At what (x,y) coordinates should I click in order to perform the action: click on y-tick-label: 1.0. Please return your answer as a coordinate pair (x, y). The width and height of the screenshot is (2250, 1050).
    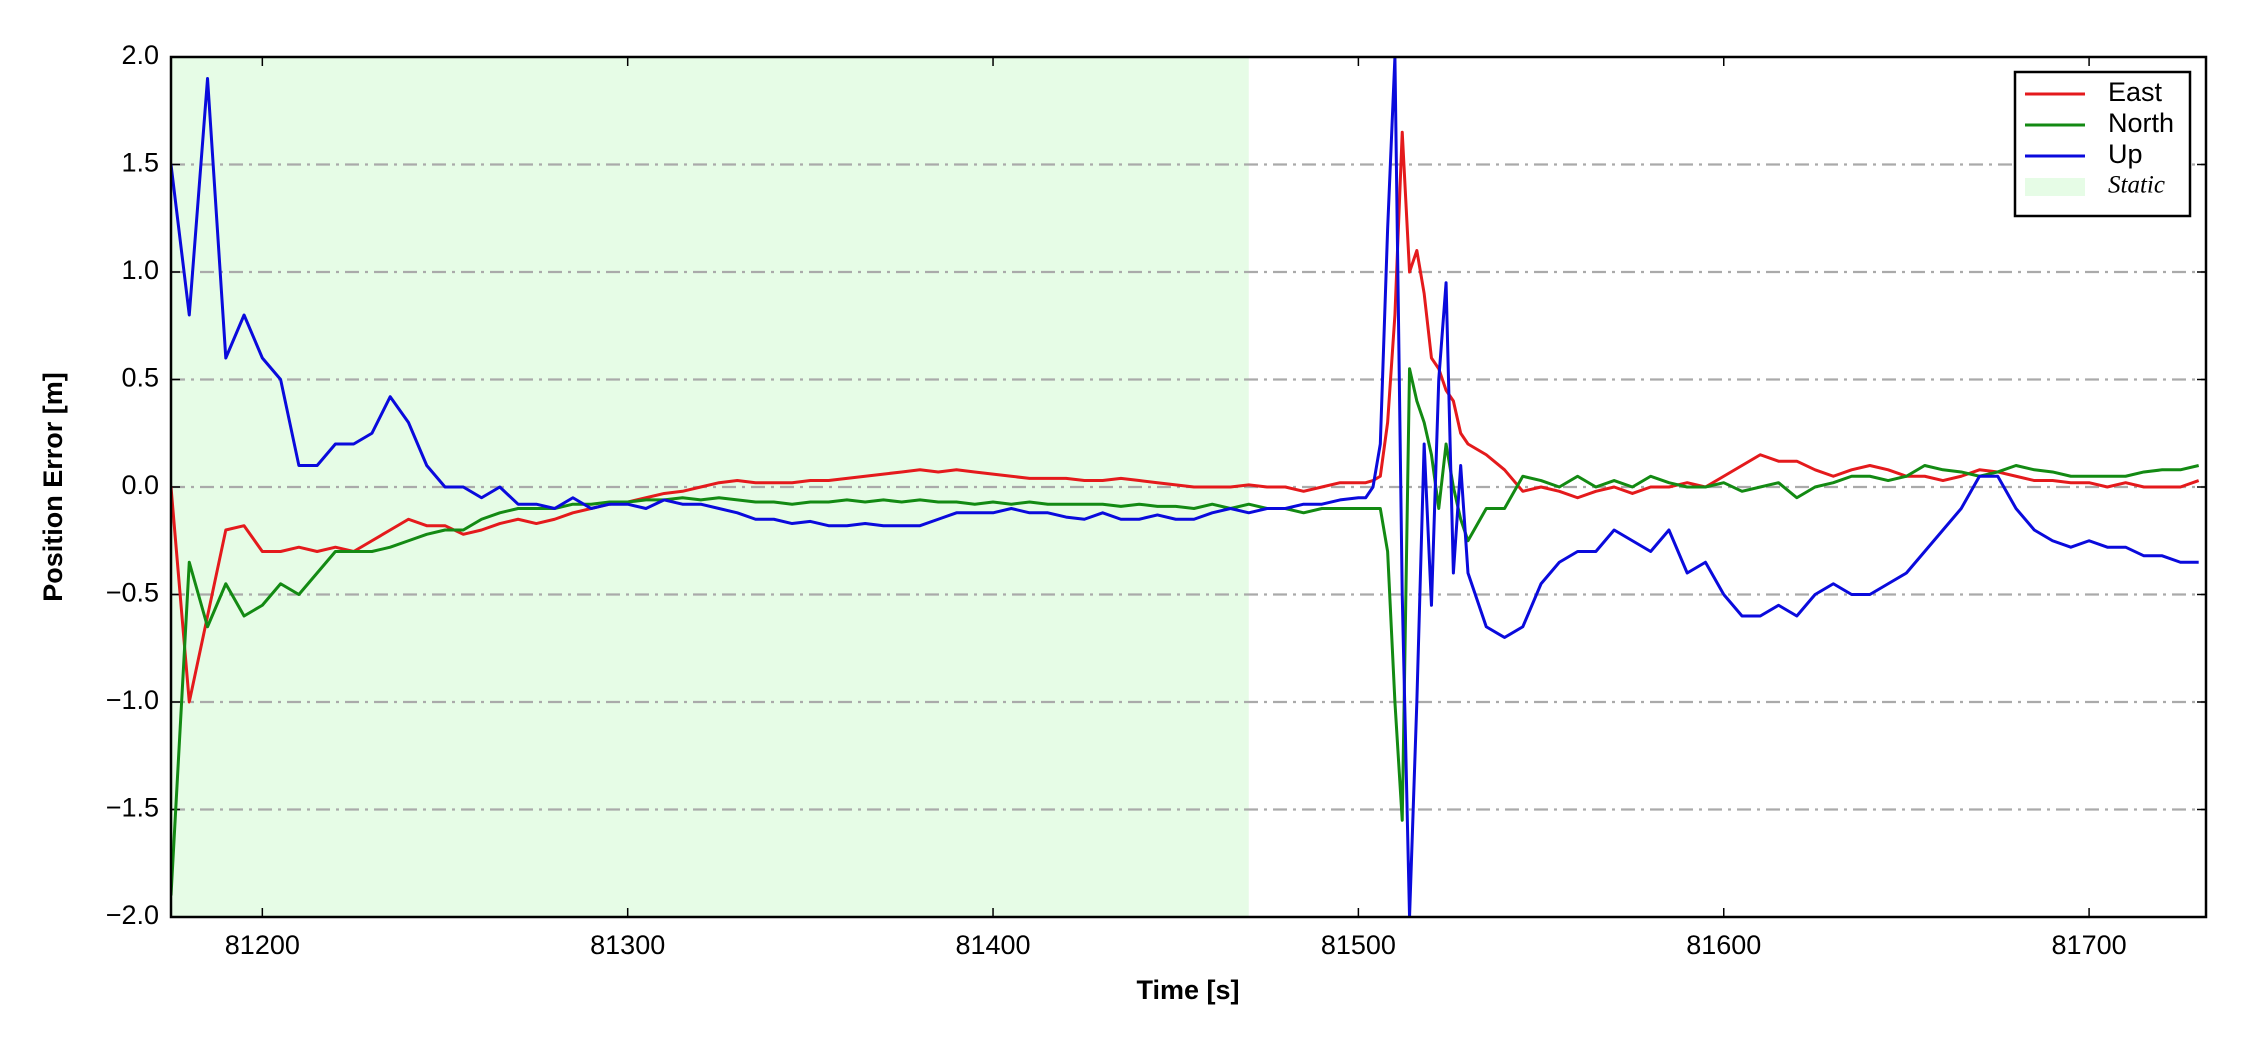
    Looking at the image, I should click on (140, 270).